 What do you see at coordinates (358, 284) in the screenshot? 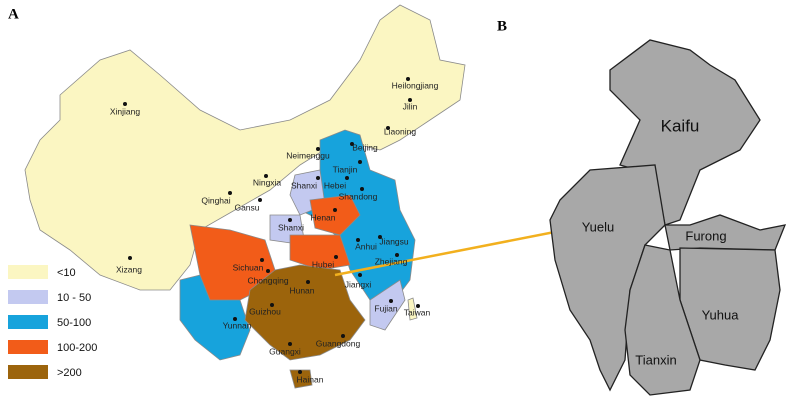
I see `province-label: Jiangxi` at bounding box center [358, 284].